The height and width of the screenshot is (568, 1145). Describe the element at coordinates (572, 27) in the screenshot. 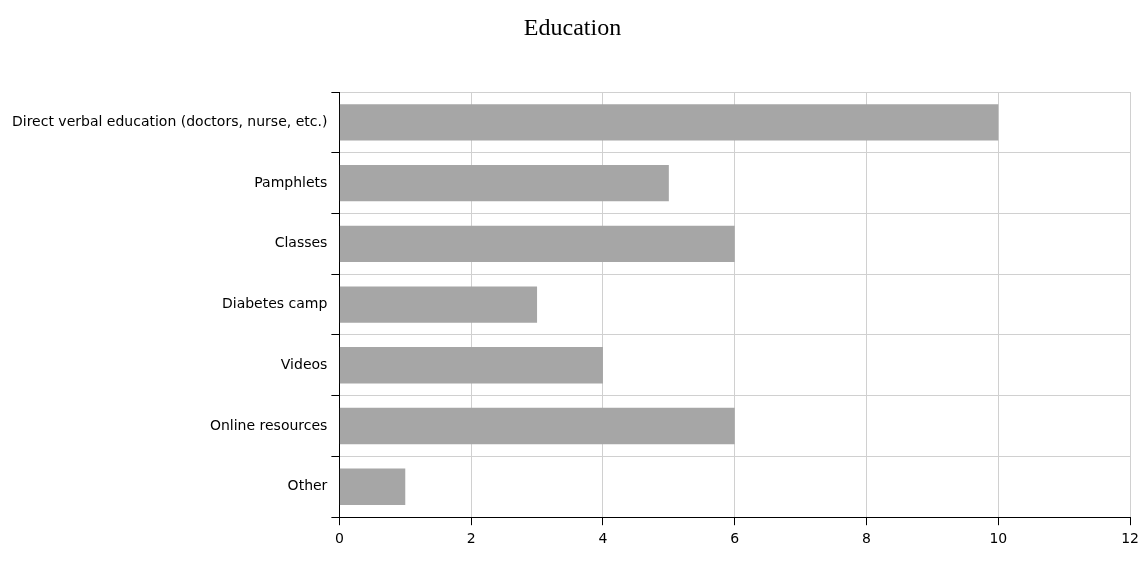

I see `chart-title: Education` at that location.